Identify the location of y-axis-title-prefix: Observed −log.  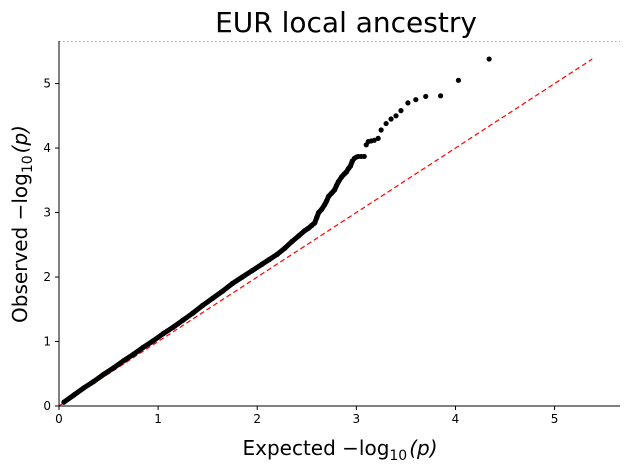
(20, 248).